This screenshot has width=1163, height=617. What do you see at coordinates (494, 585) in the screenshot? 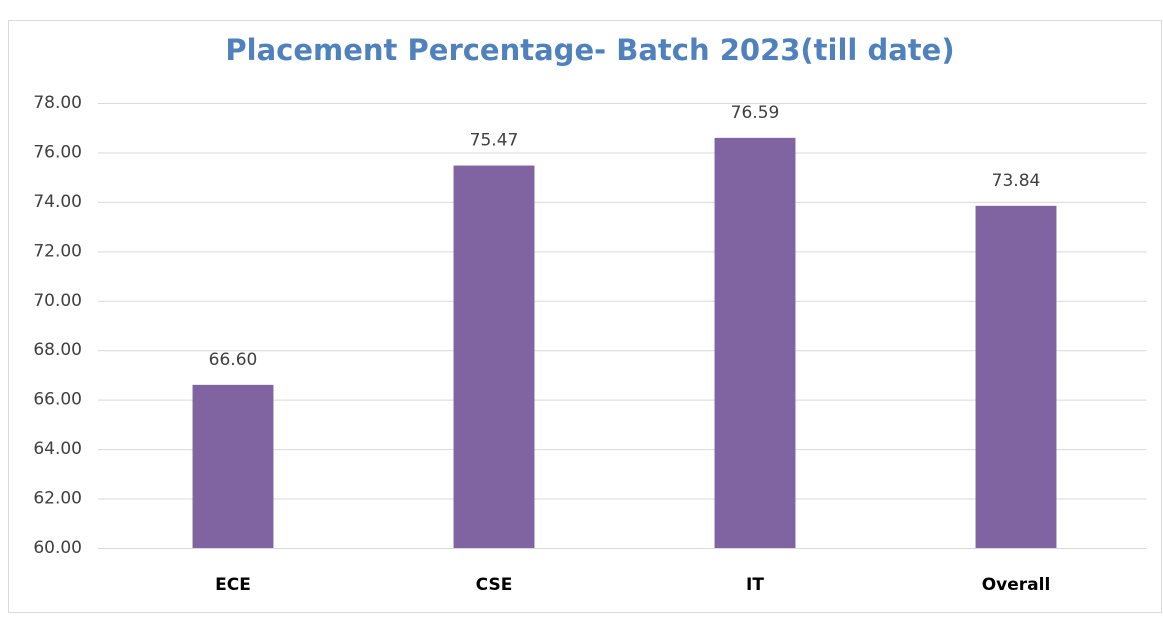
I see `x-tick-label: CSE` at bounding box center [494, 585].